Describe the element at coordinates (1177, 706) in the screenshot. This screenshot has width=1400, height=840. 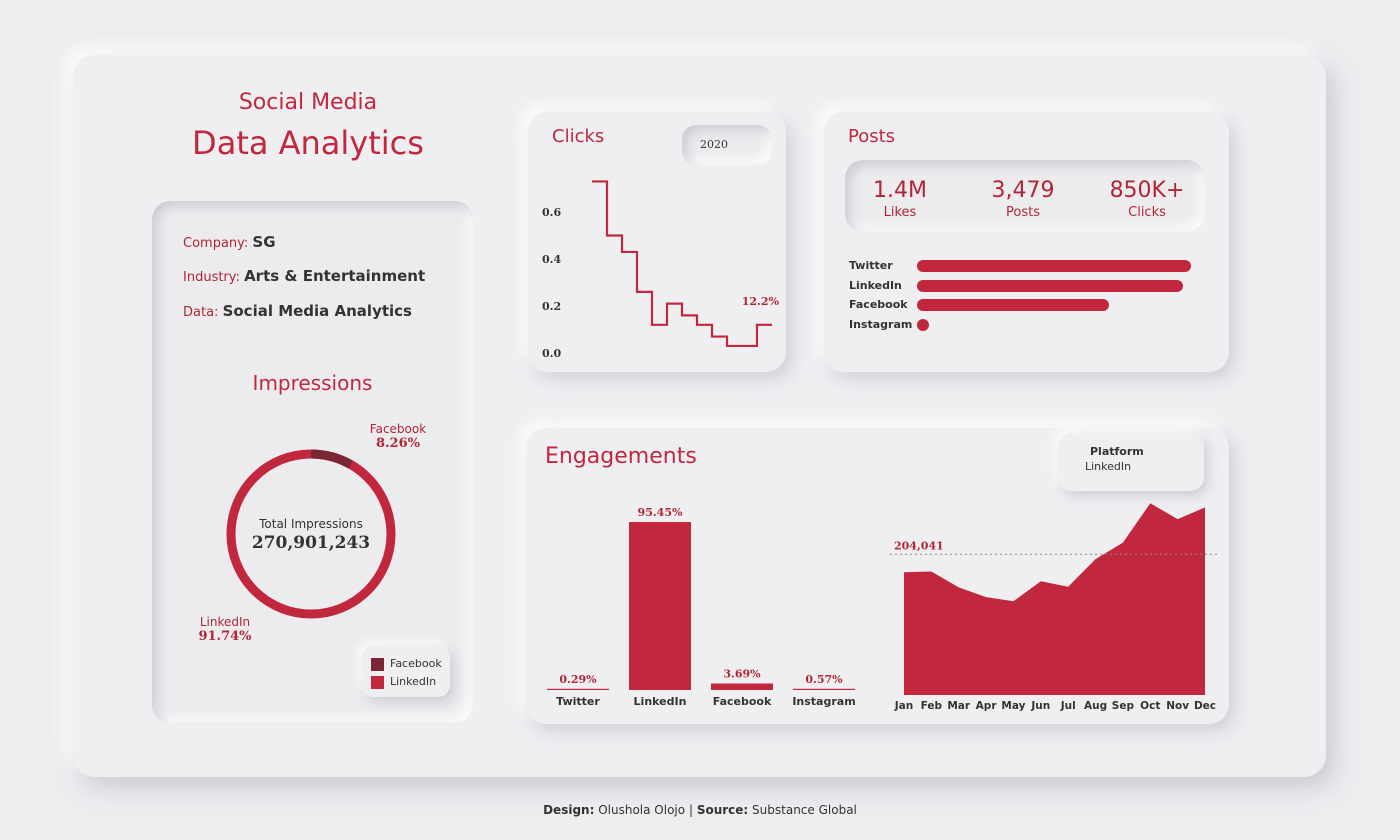
I see `month-tick-label: Nov` at that location.